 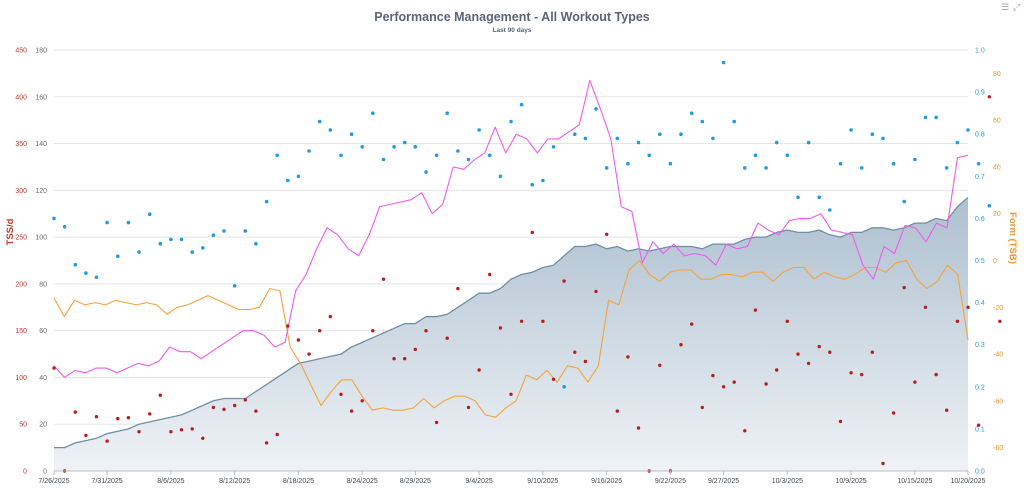 What do you see at coordinates (980, 93) in the screenshot?
I see `if-tick-label: 0.9` at bounding box center [980, 93].